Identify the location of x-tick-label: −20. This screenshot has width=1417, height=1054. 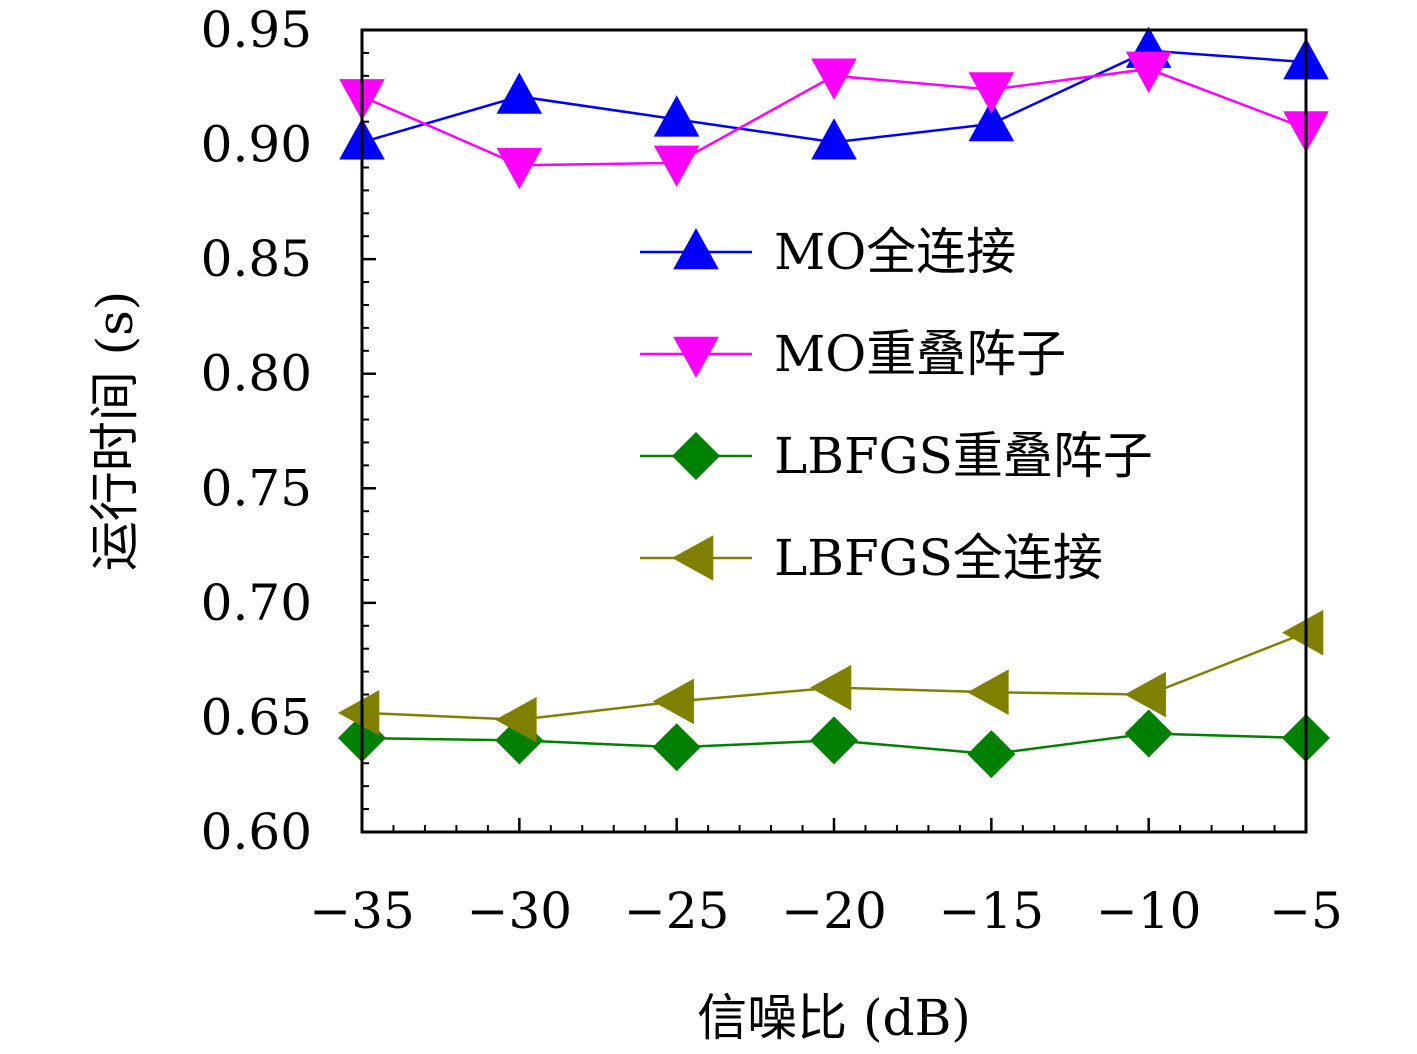
(834, 911).